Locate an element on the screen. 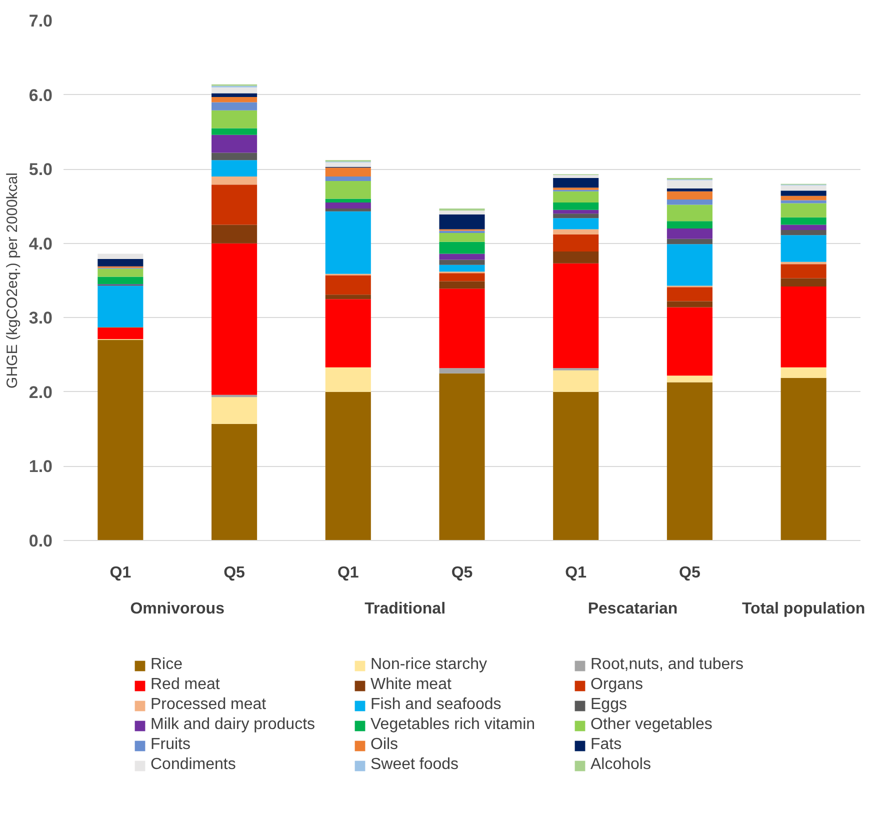  legend-label: Processed meat is located at coordinates (209, 705).